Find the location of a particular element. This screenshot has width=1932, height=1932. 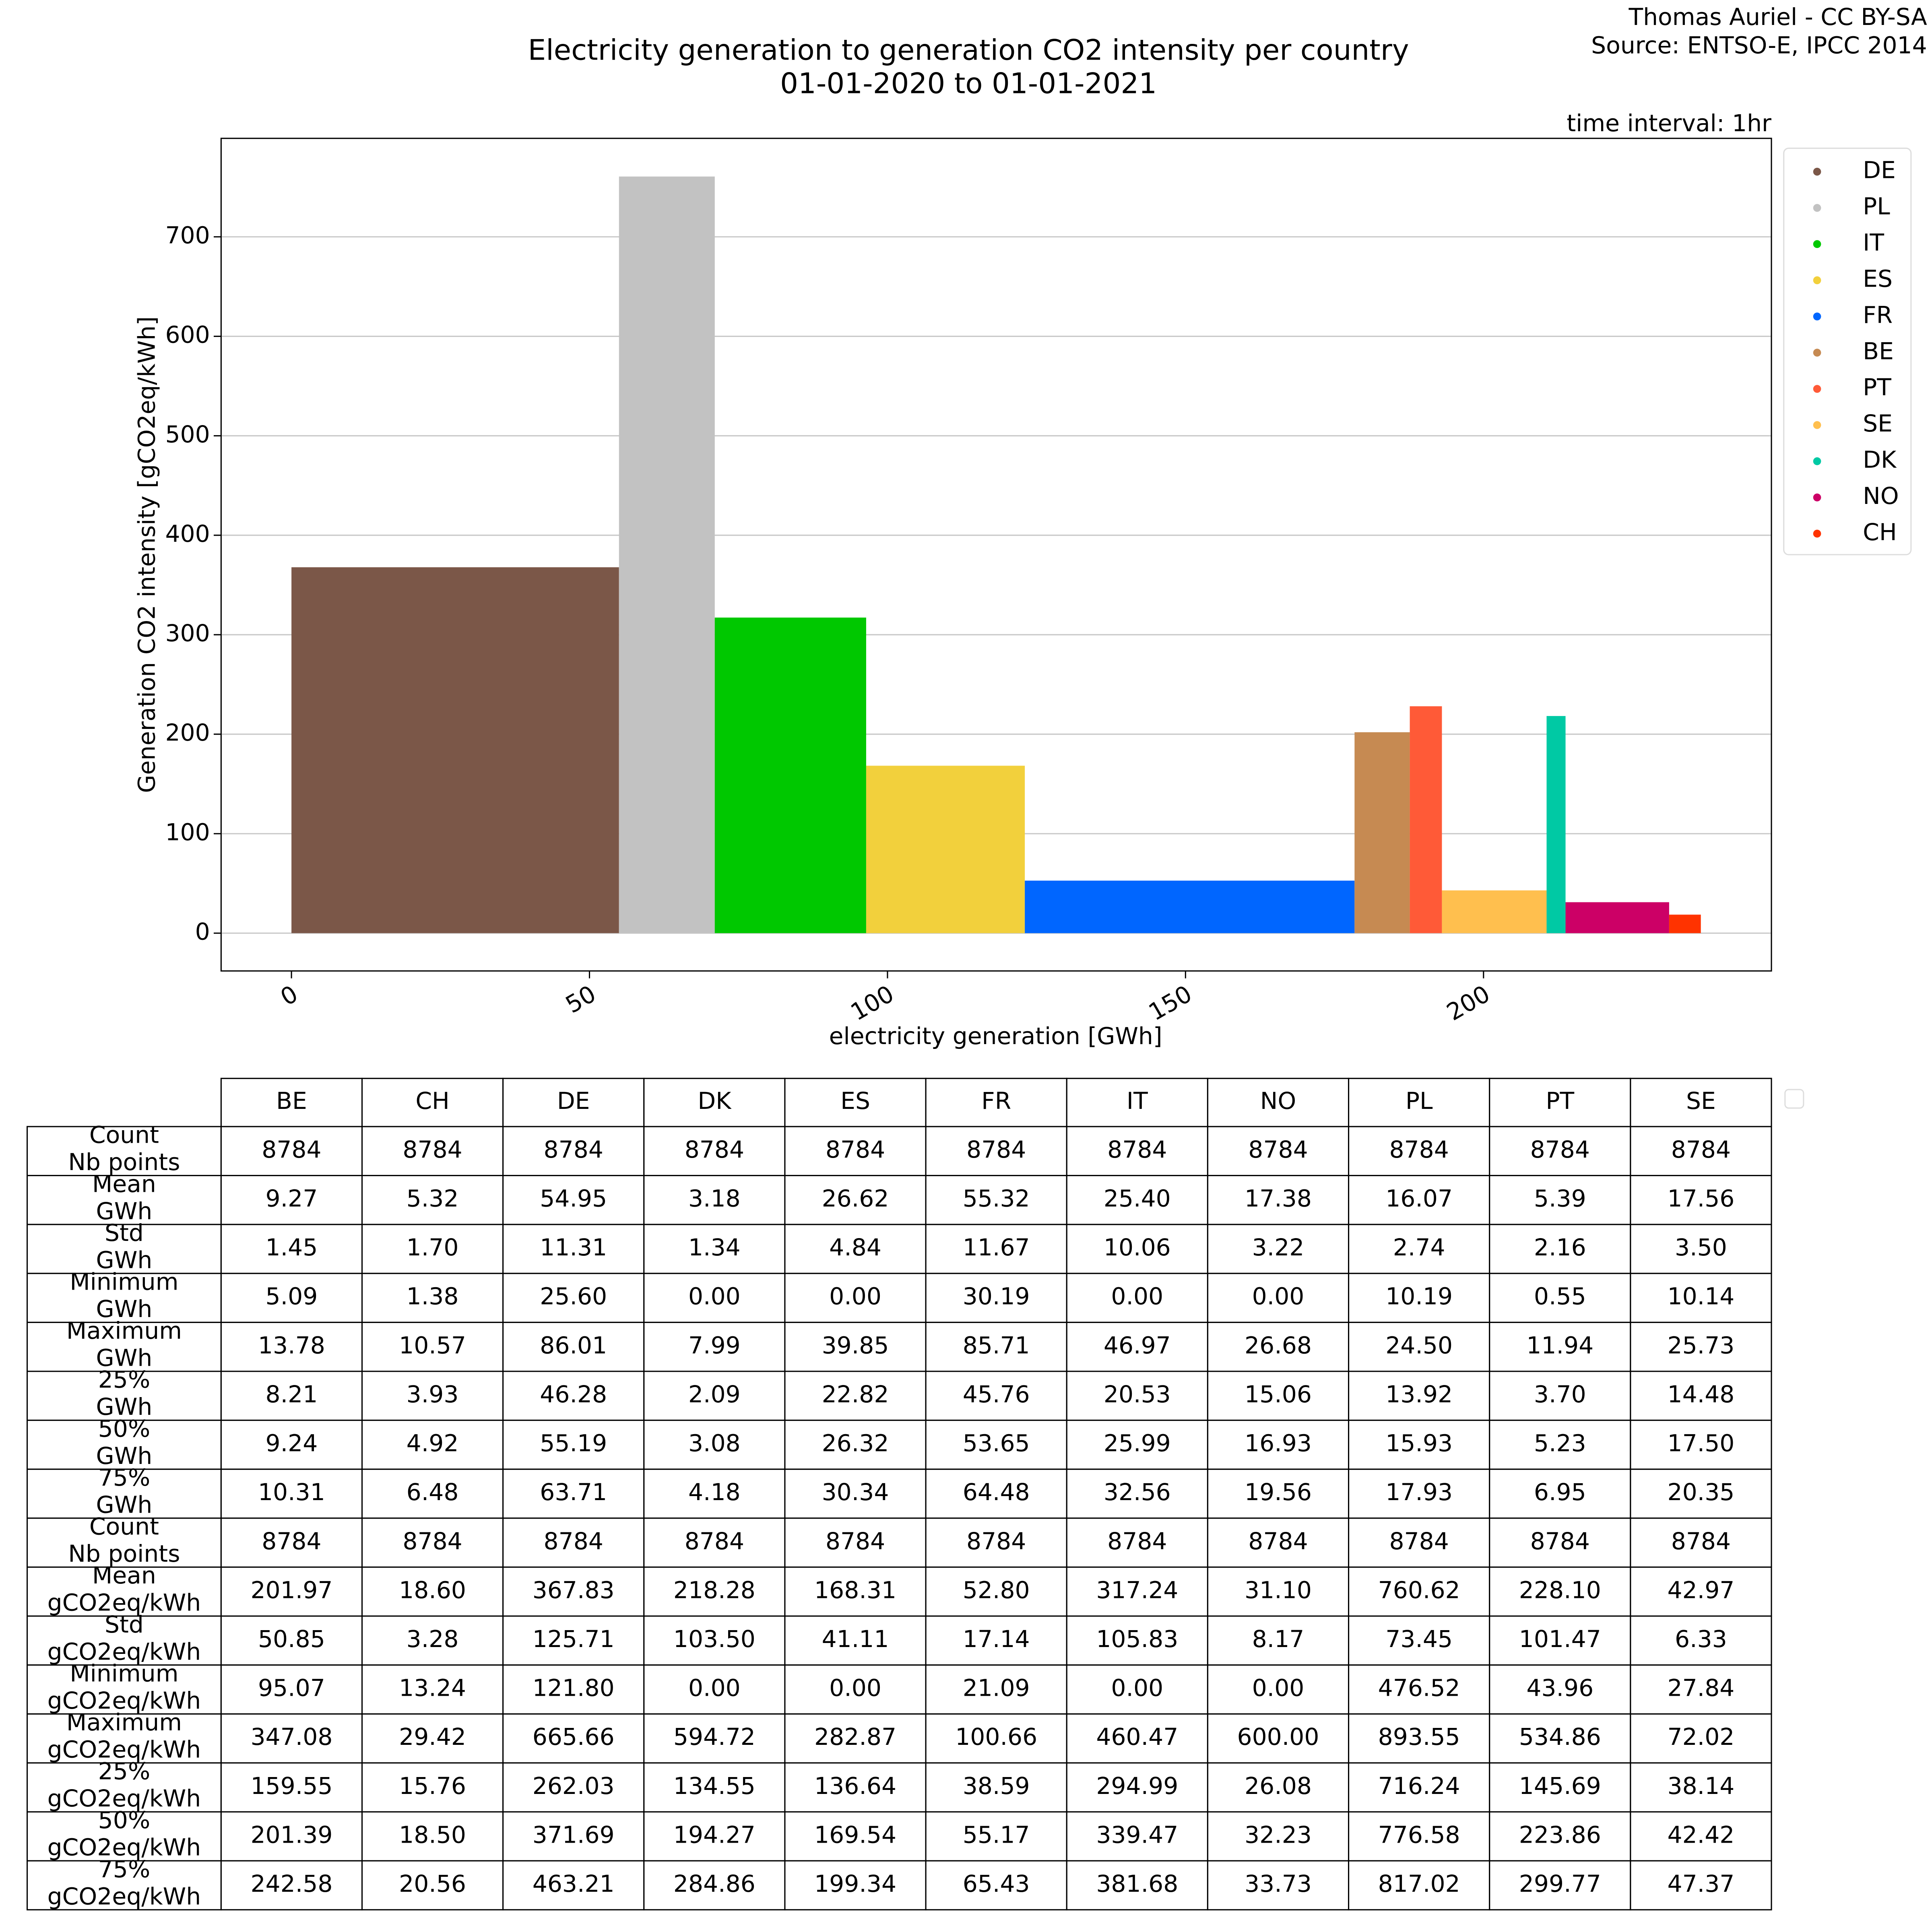

row-label: 75% is located at coordinates (124, 1869).